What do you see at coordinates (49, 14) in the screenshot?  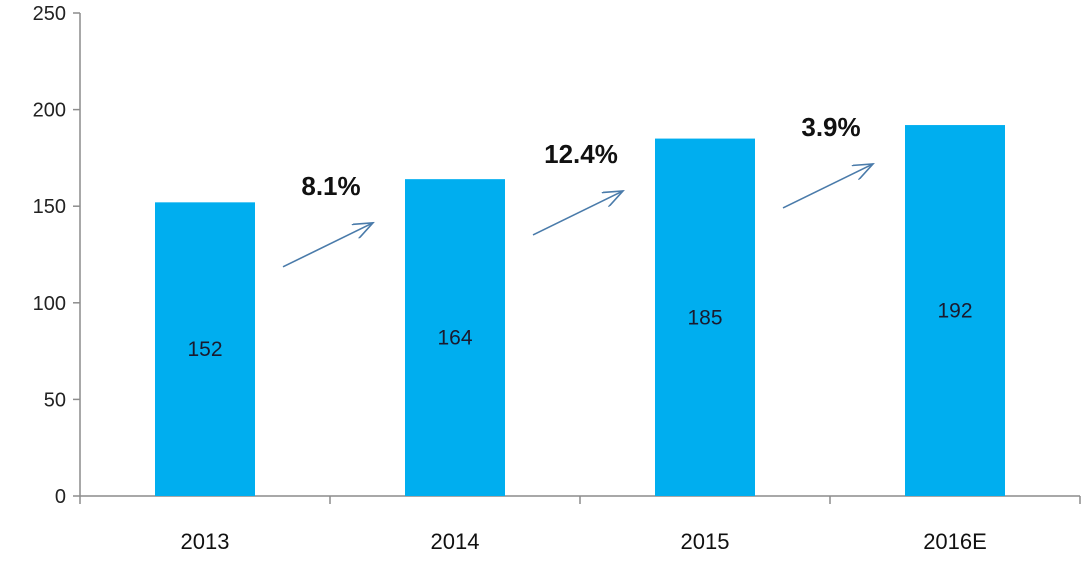 I see `y-tick-label: 250` at bounding box center [49, 14].